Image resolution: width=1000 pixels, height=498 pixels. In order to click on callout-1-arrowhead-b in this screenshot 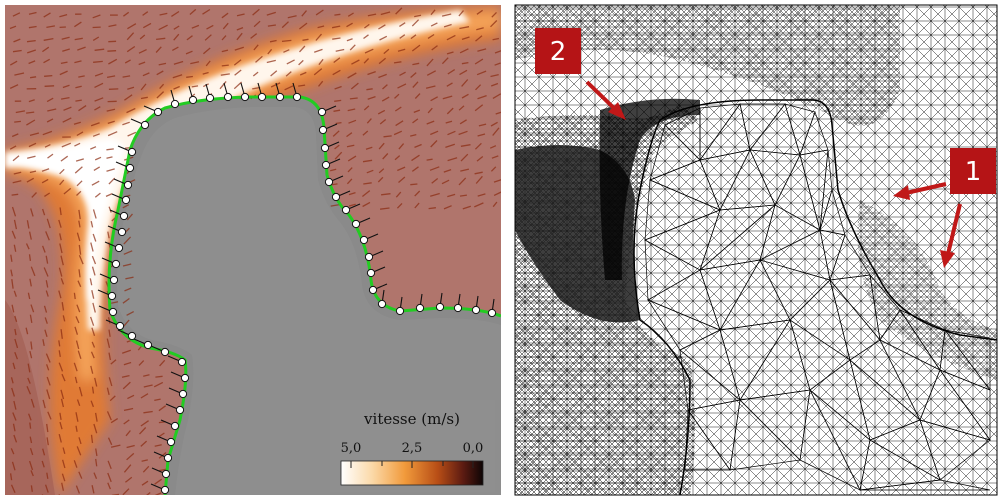, I will do `click(947, 259)`.